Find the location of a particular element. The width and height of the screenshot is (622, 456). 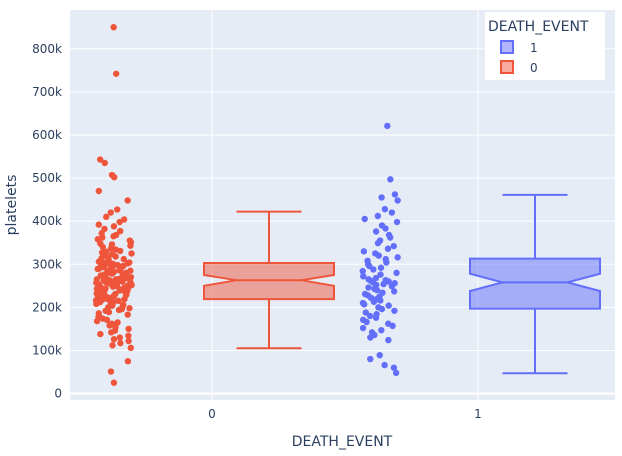

legend-title: DEATH_EVENT is located at coordinates (538, 27).